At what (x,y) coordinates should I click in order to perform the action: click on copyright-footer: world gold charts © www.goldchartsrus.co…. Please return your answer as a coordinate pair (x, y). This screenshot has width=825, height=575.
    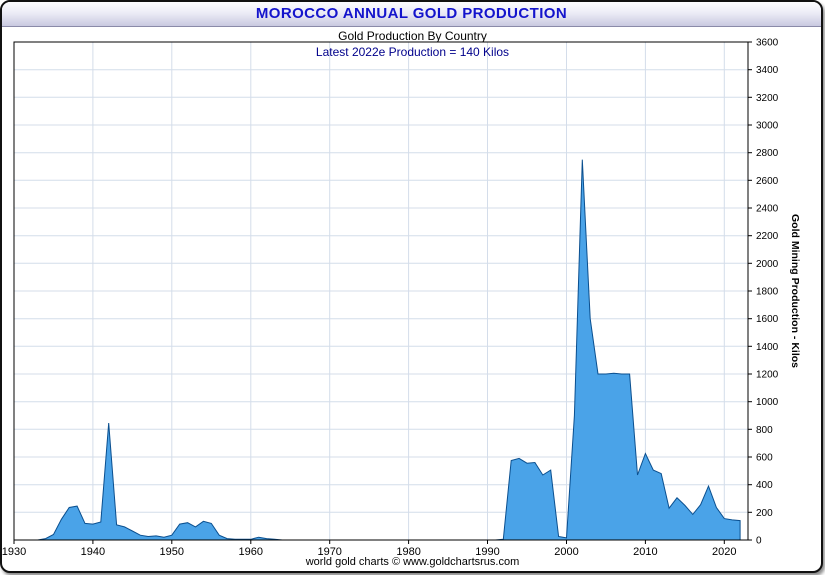
    Looking at the image, I should click on (412, 562).